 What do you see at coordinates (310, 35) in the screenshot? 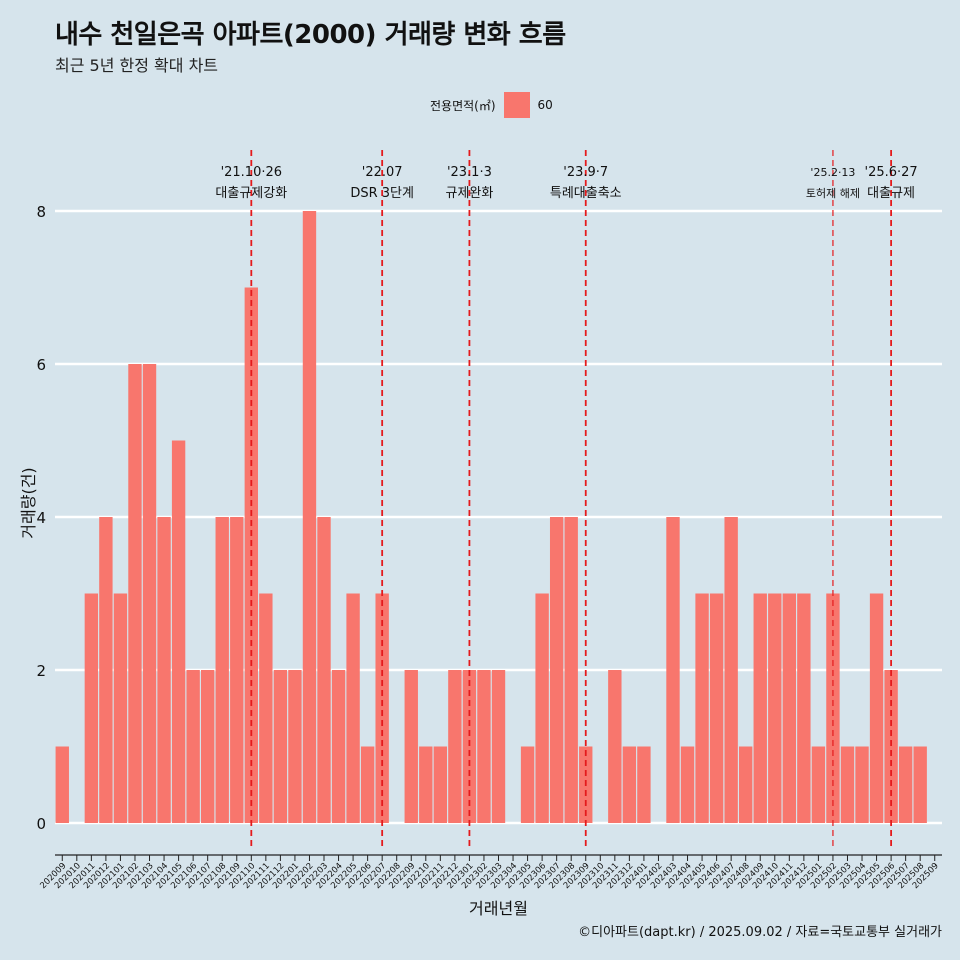
I see `chart-title: 내수 천일은곡 아파트(2000) 거래량 변화 흐름` at bounding box center [310, 35].